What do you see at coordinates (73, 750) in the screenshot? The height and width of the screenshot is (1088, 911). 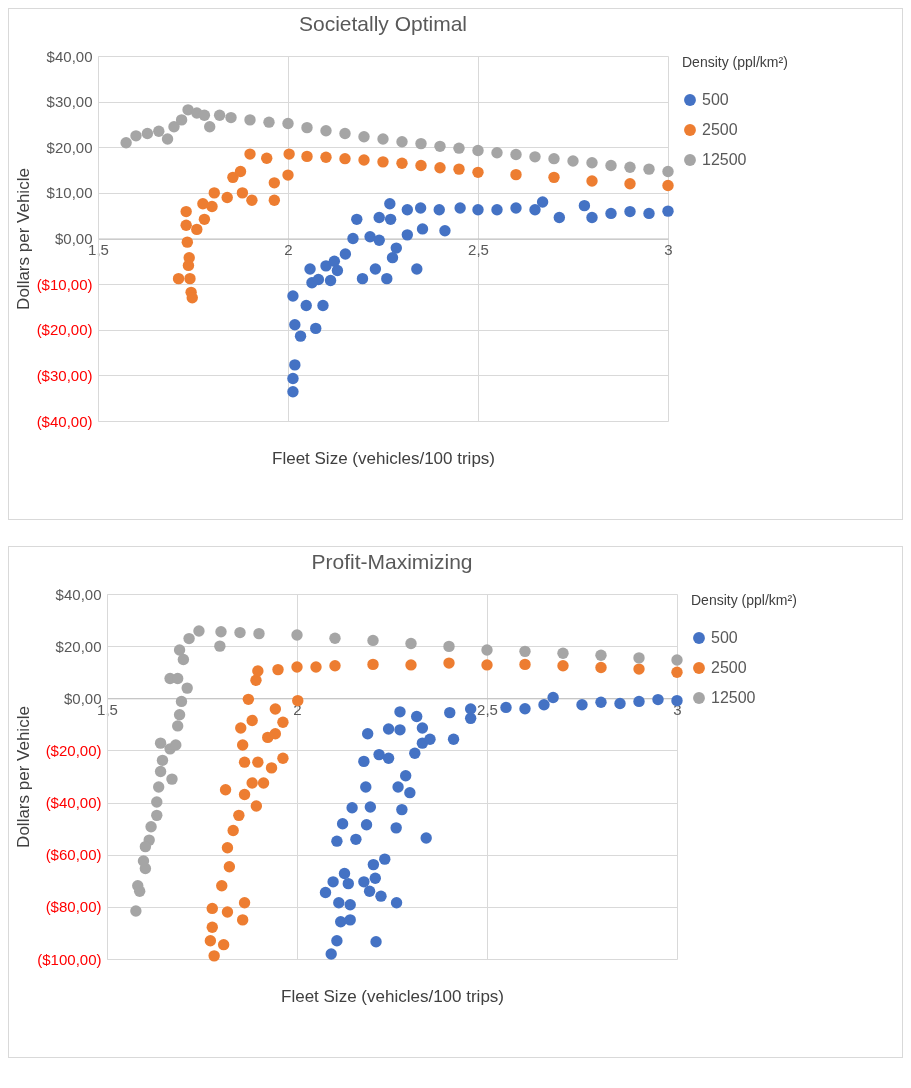 I see `y-tick-label: ($20,00)` at bounding box center [73, 750].